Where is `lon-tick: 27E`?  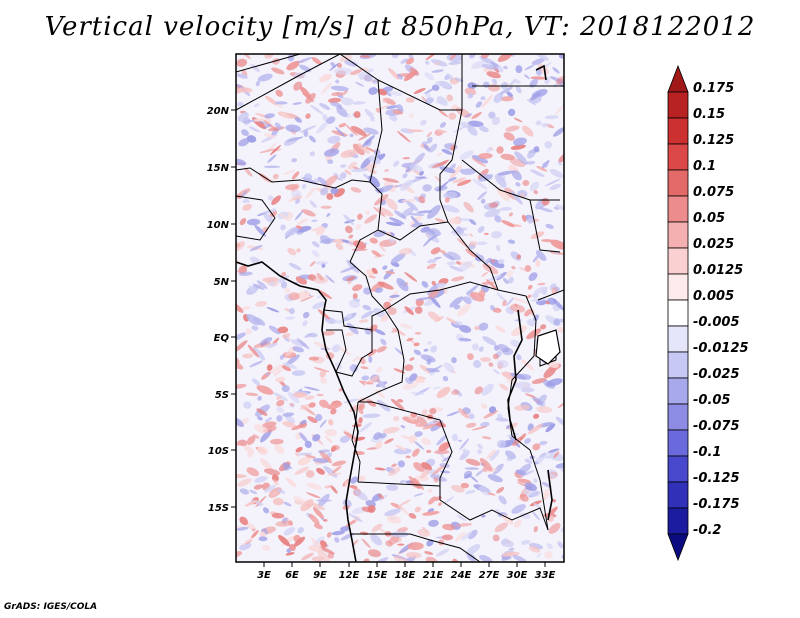 lon-tick: 27E is located at coordinates (489, 571).